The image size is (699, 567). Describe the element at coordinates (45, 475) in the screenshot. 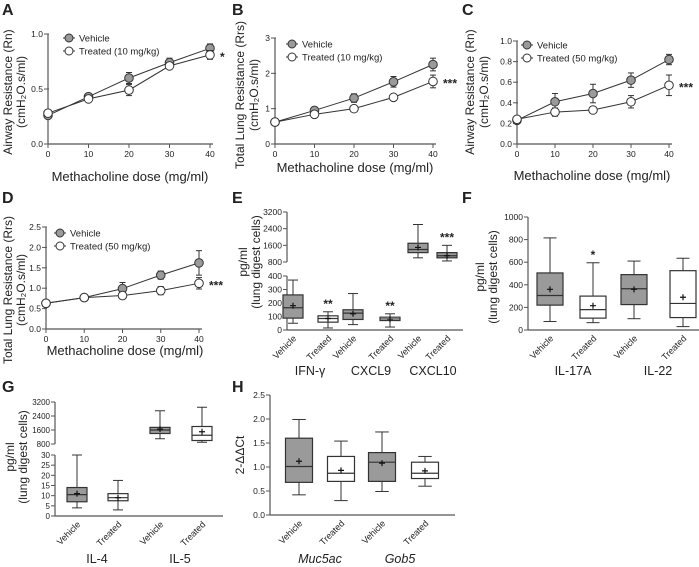

I see `y-tick-label: 20` at that location.